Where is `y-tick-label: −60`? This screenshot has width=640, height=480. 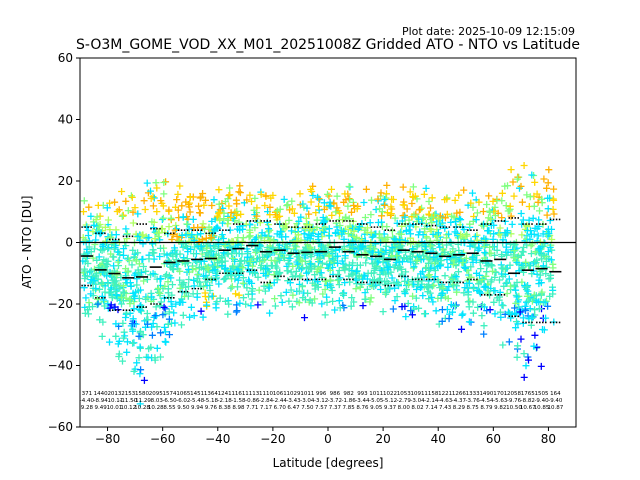
y-tick-label: −60 is located at coordinates (60, 427).